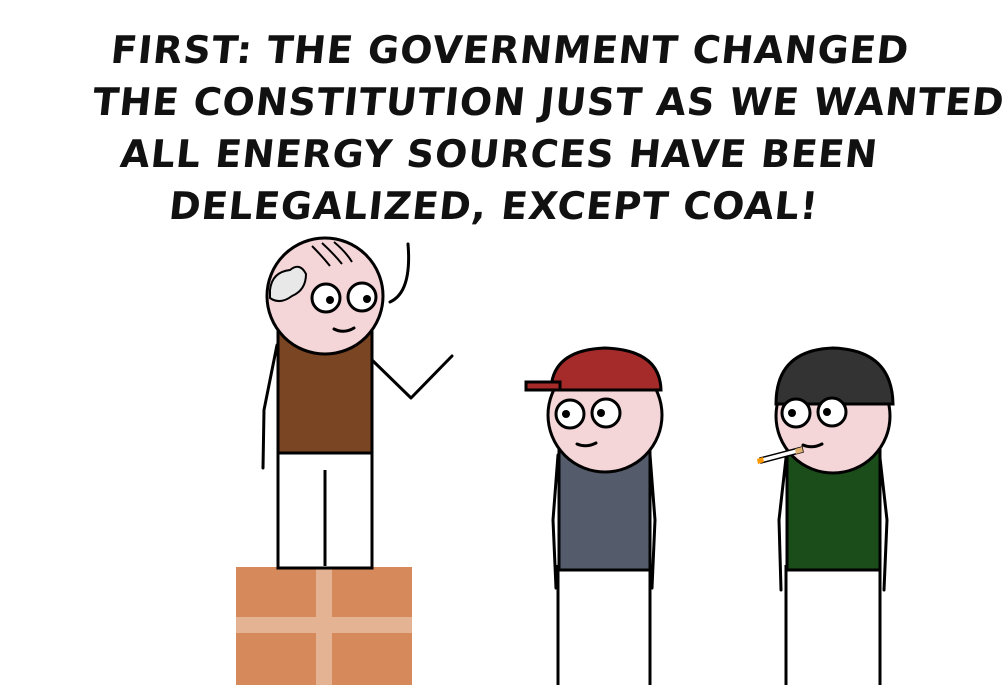 This screenshot has height=685, width=1004. I want to click on beanie-listener-mouth, so click(812, 445).